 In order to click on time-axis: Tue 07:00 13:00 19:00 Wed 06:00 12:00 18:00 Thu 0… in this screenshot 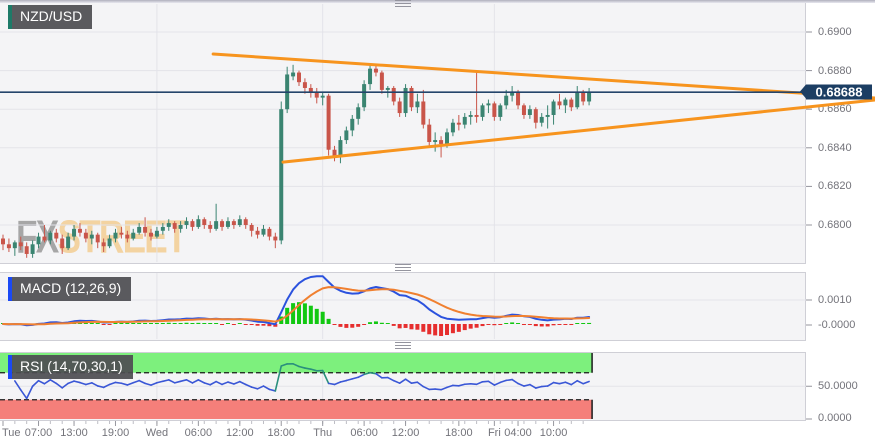, I will do `click(437, 433)`.